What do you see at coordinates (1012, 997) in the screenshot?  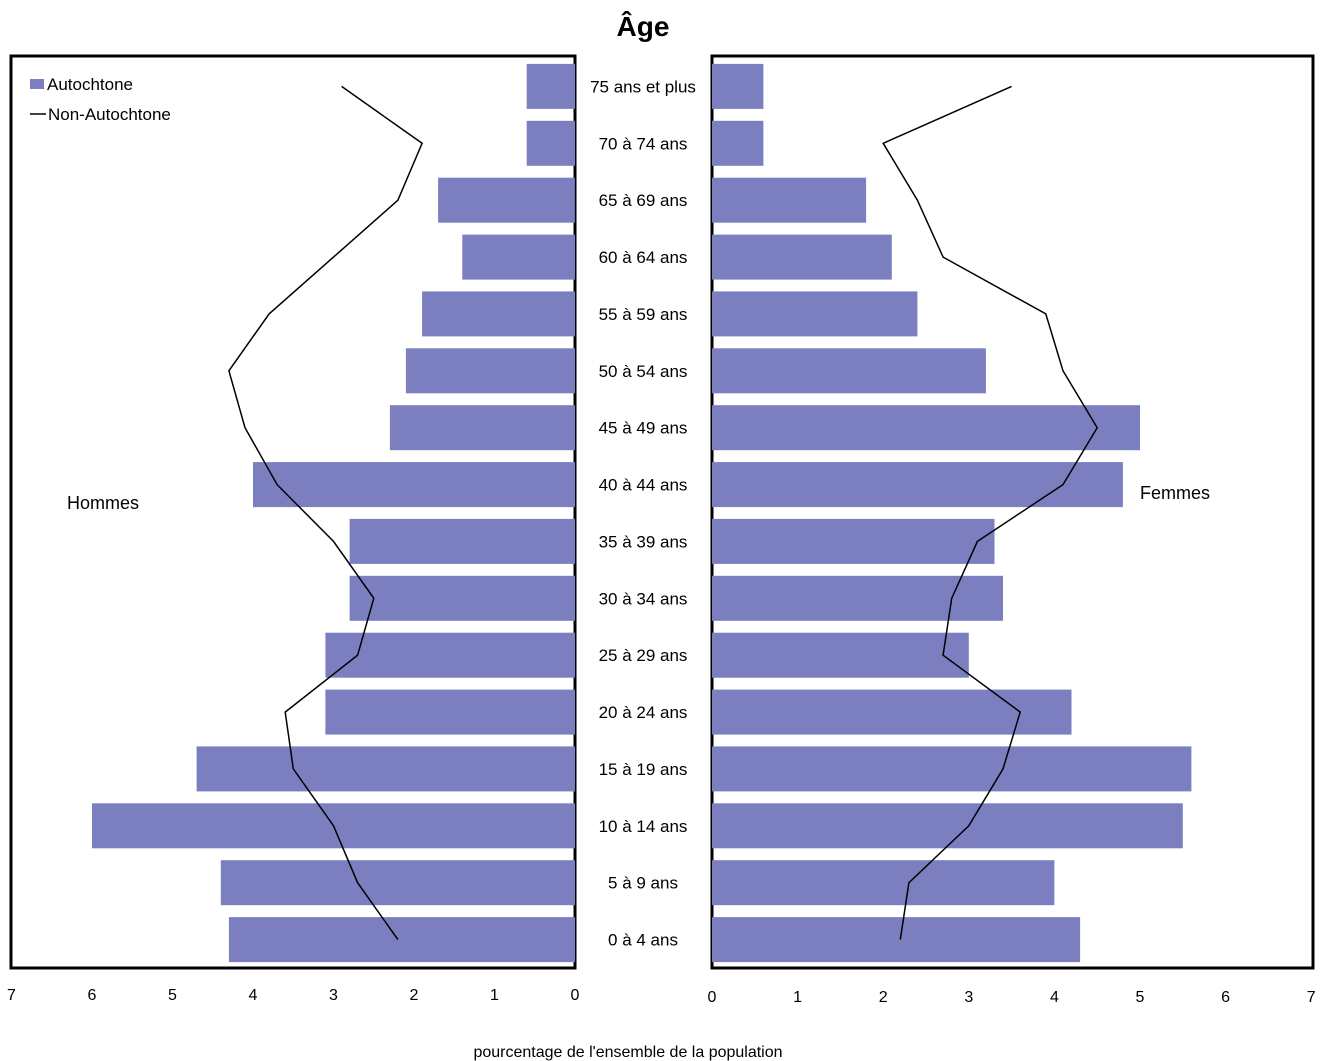 I see `right-x-ticks: 0 1 2 3 4 5 6 7` at bounding box center [1012, 997].